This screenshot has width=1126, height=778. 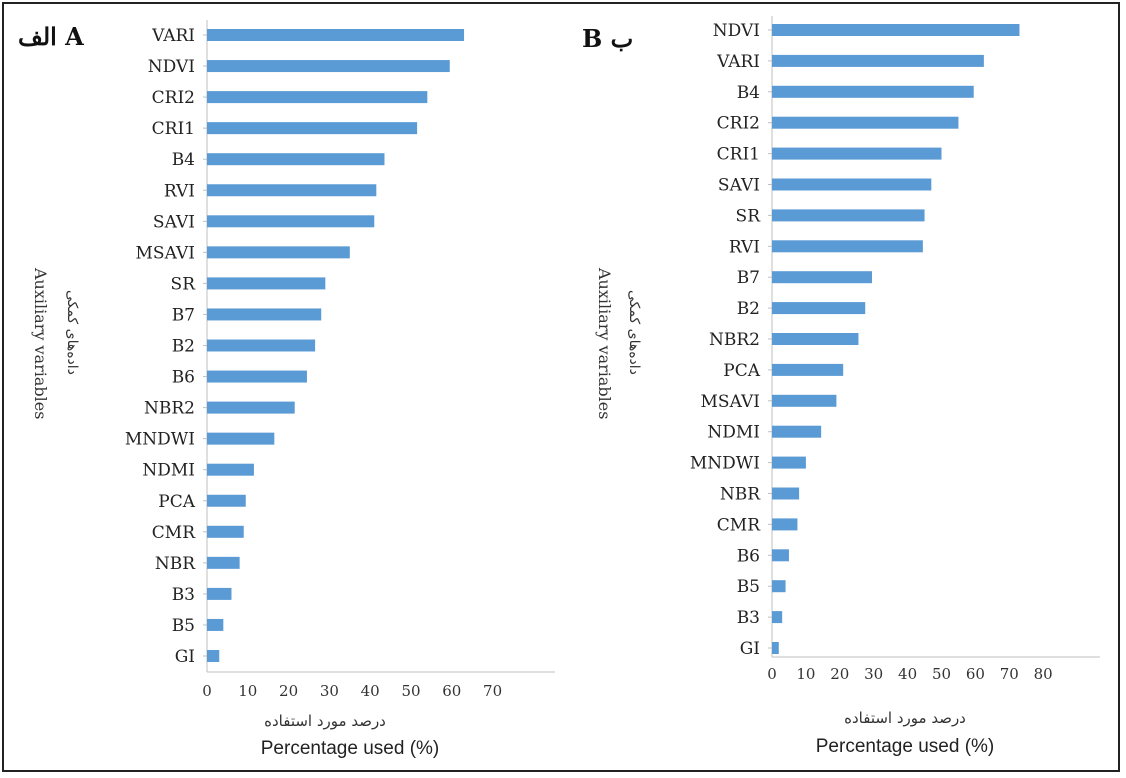 What do you see at coordinates (328, 66) in the screenshot?
I see `bar-ndvi` at bounding box center [328, 66].